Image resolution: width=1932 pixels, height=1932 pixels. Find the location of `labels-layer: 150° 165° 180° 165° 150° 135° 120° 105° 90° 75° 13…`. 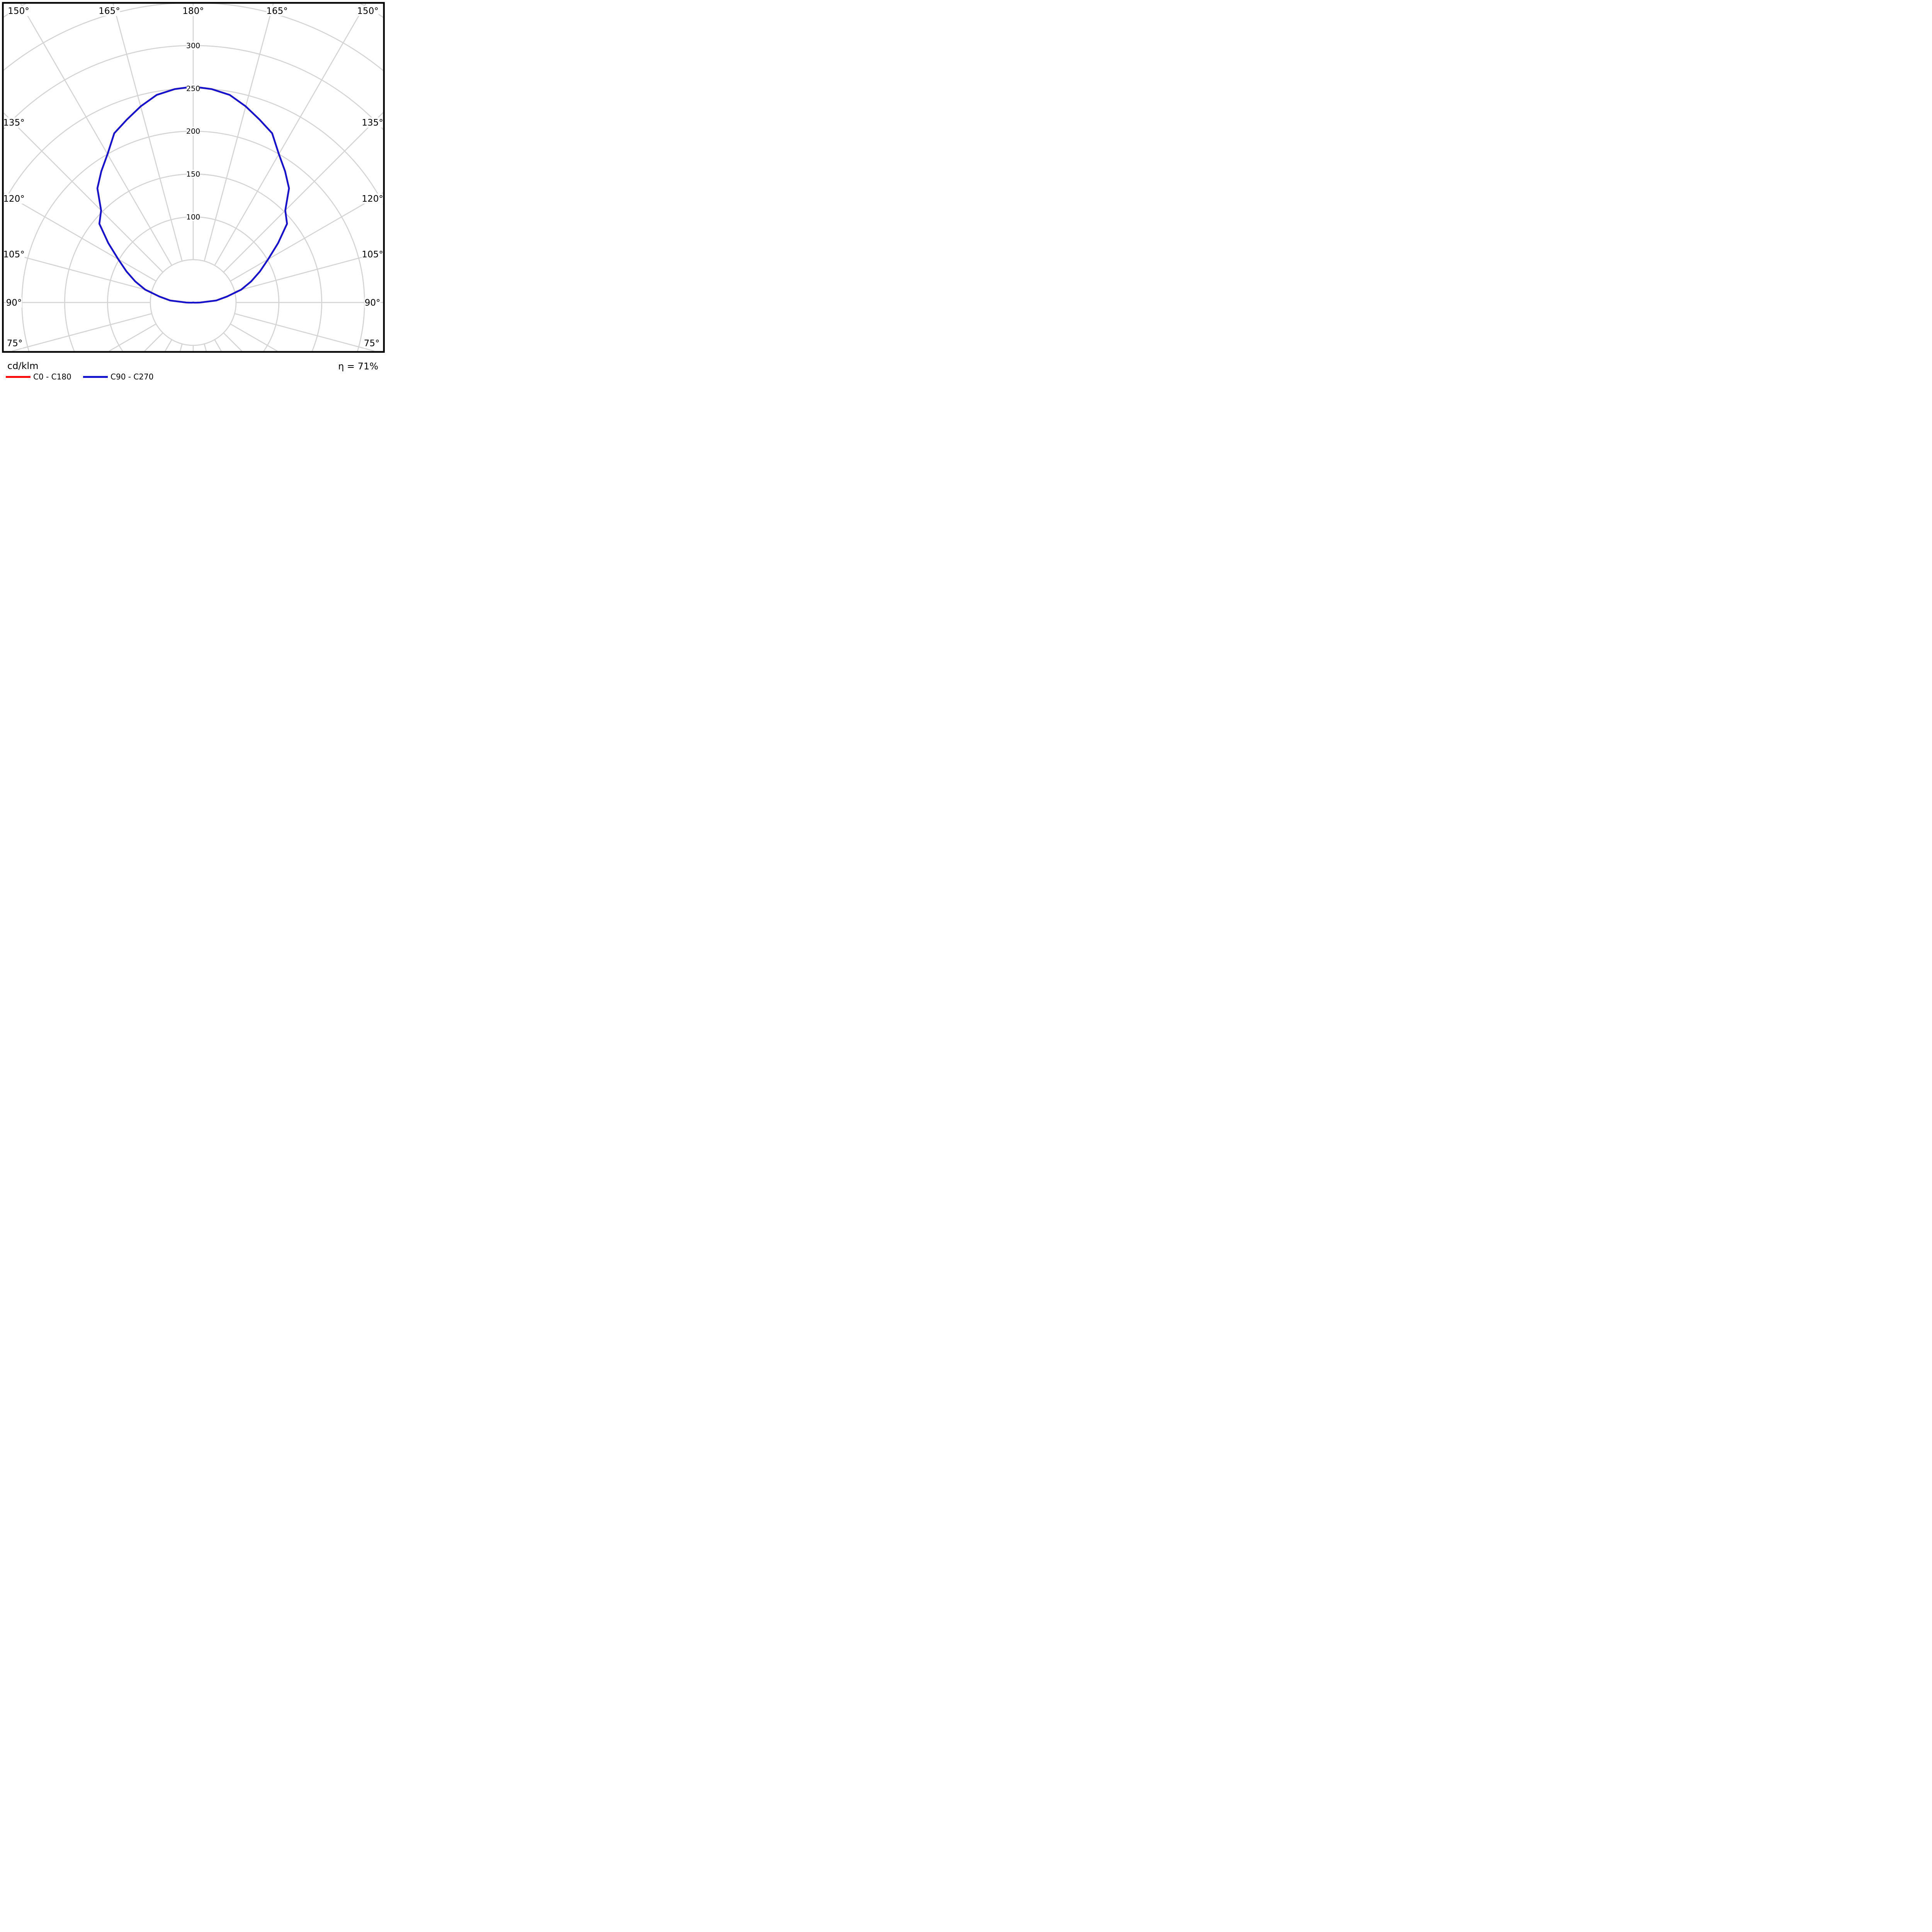

labels-layer: 150° 165° 180° 165° 150° 135° 120° 105° 90° 75° 13… is located at coordinates (193, 177).